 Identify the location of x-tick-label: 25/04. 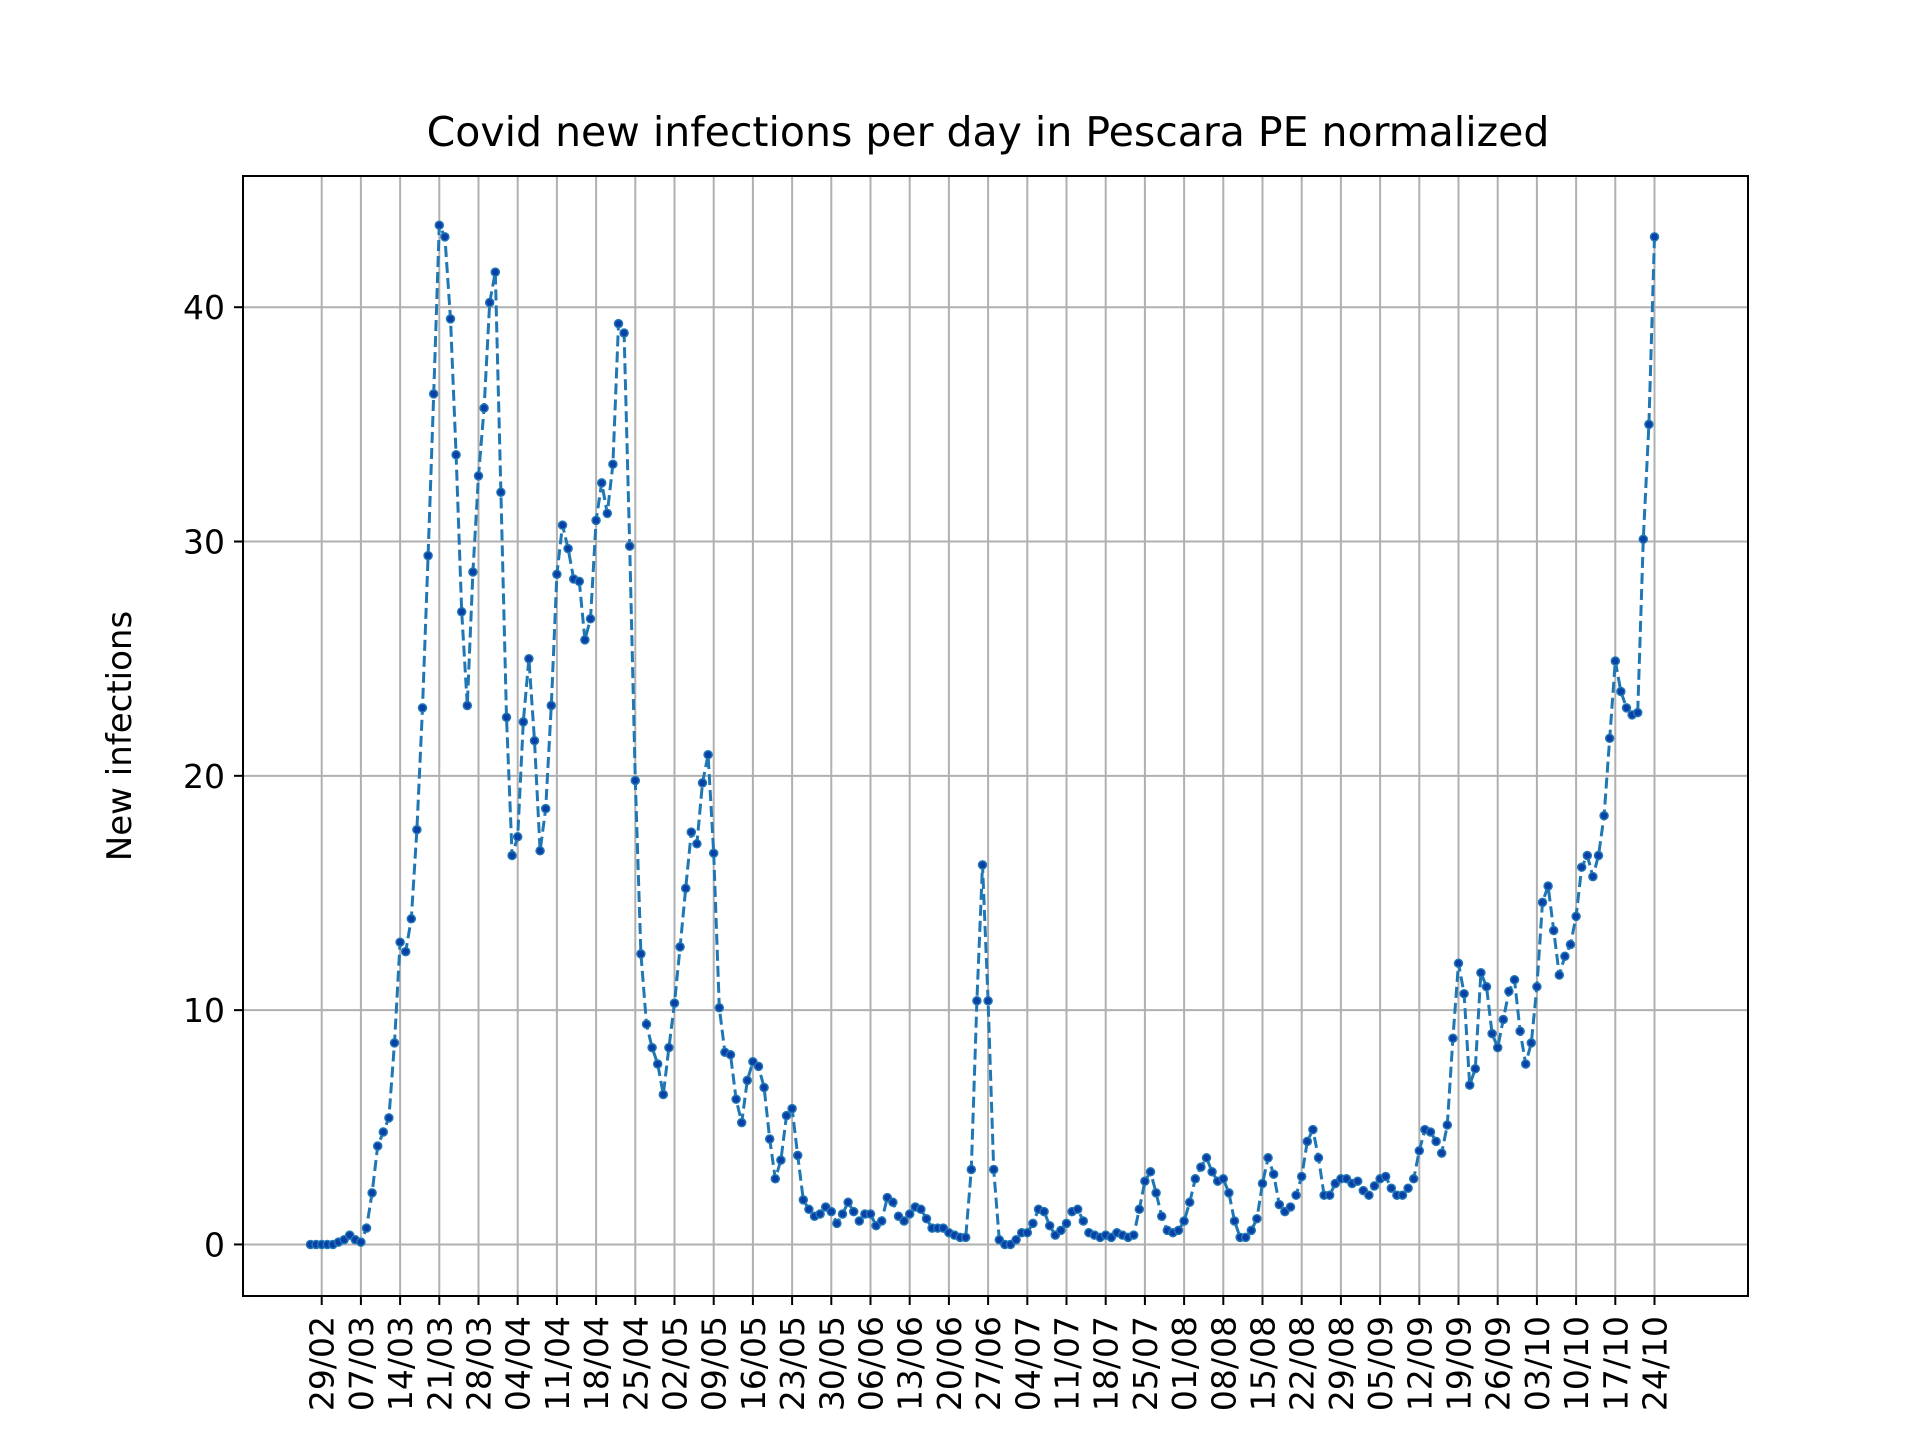
(635, 1363).